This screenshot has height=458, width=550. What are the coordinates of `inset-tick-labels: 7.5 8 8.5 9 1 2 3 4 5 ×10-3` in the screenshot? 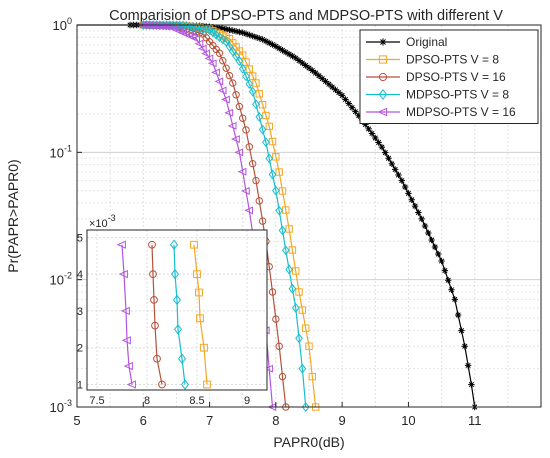 It's located at (163, 310).